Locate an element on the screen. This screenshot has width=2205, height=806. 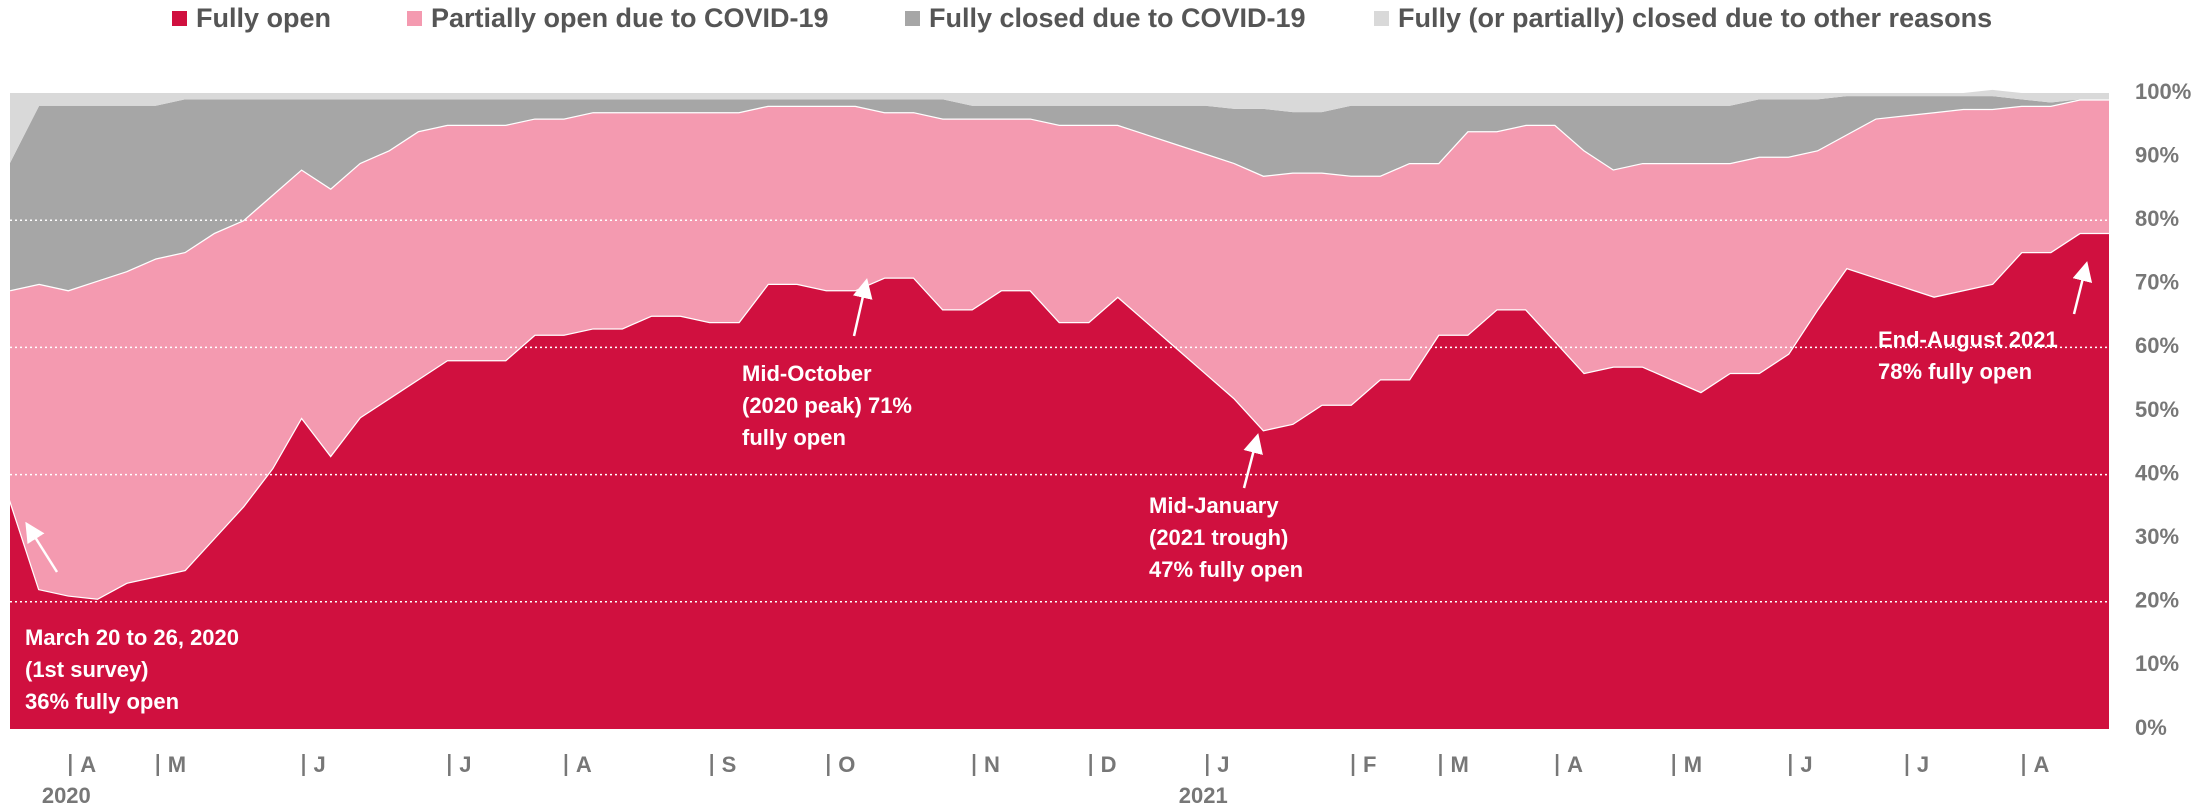
annotation: fully open is located at coordinates (794, 437).